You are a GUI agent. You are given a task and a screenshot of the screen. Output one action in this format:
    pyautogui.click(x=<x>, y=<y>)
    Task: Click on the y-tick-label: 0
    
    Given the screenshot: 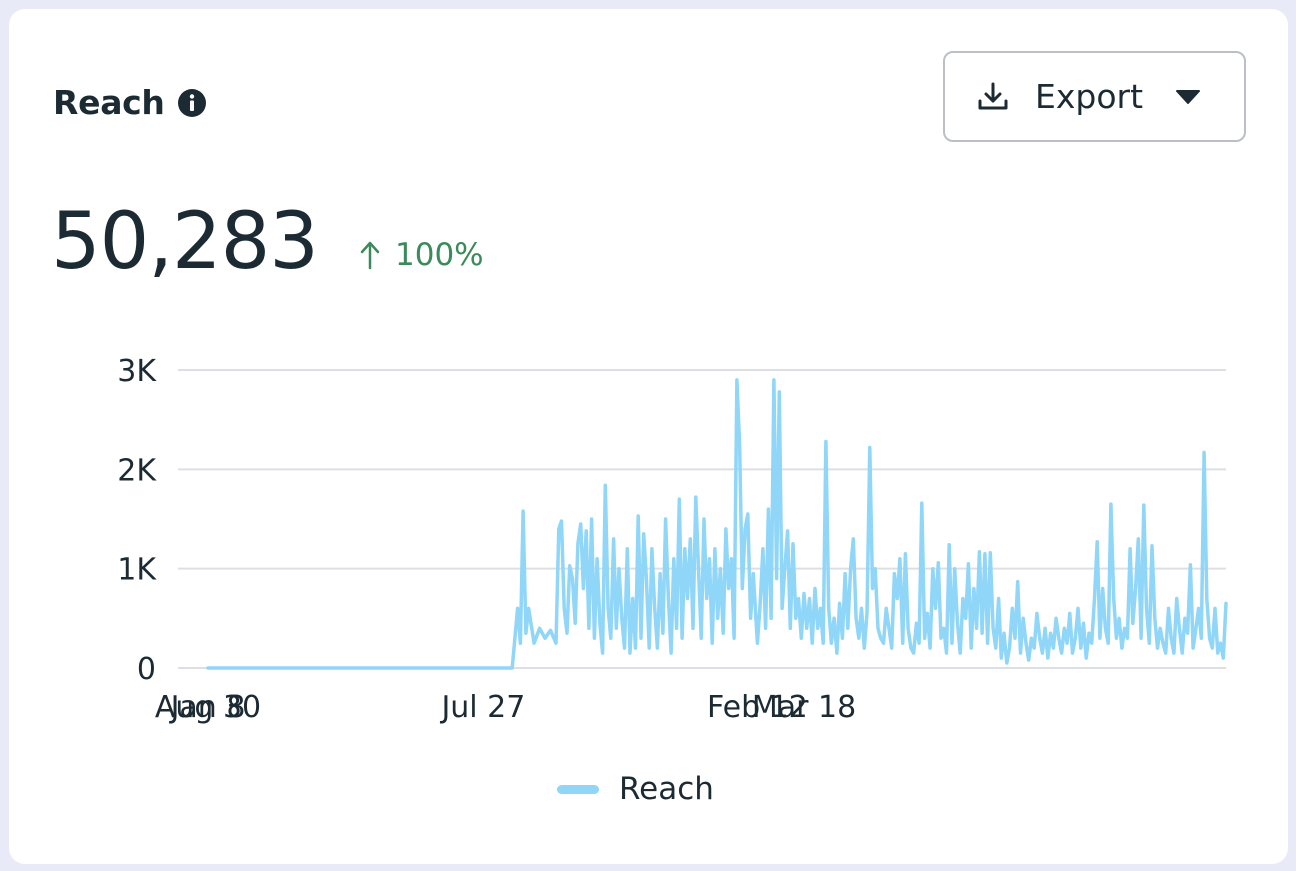 What is the action you would take?
    pyautogui.click(x=146, y=669)
    